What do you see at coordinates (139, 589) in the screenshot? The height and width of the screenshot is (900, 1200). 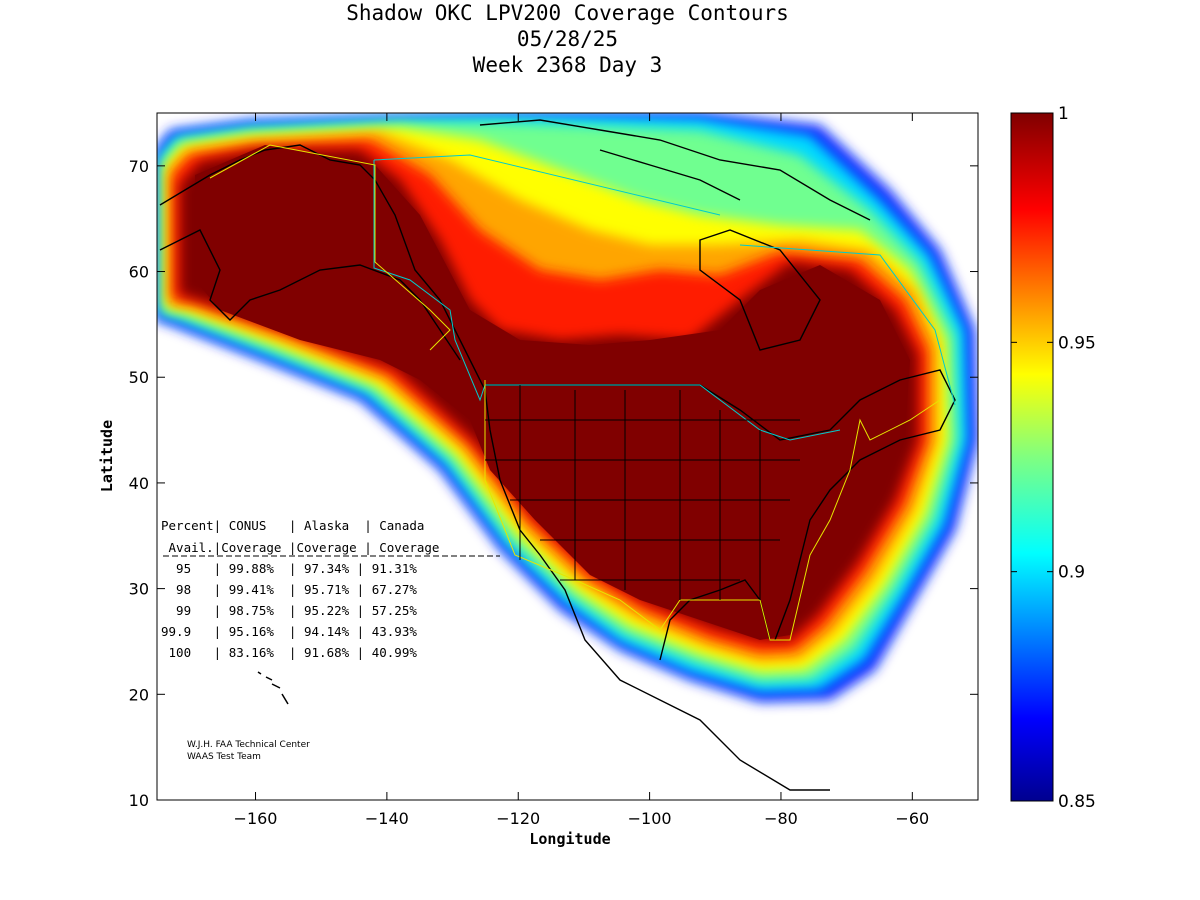 I see `y-tick-label: 30` at bounding box center [139, 589].